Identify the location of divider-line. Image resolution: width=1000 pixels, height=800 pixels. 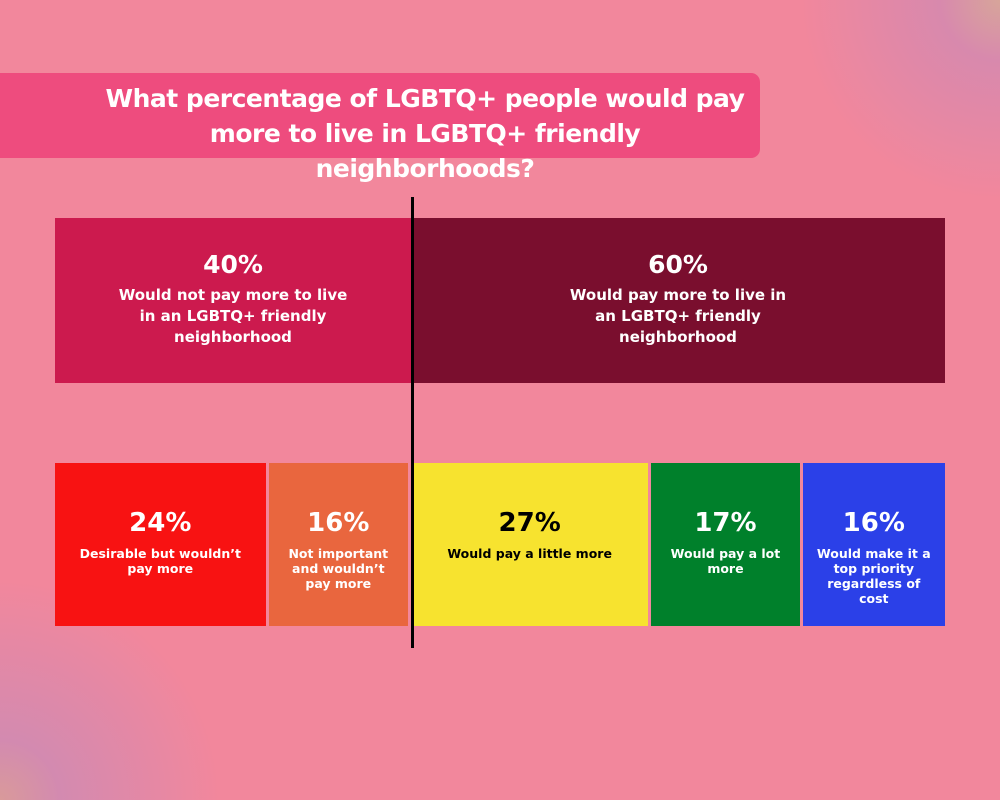
(412, 422).